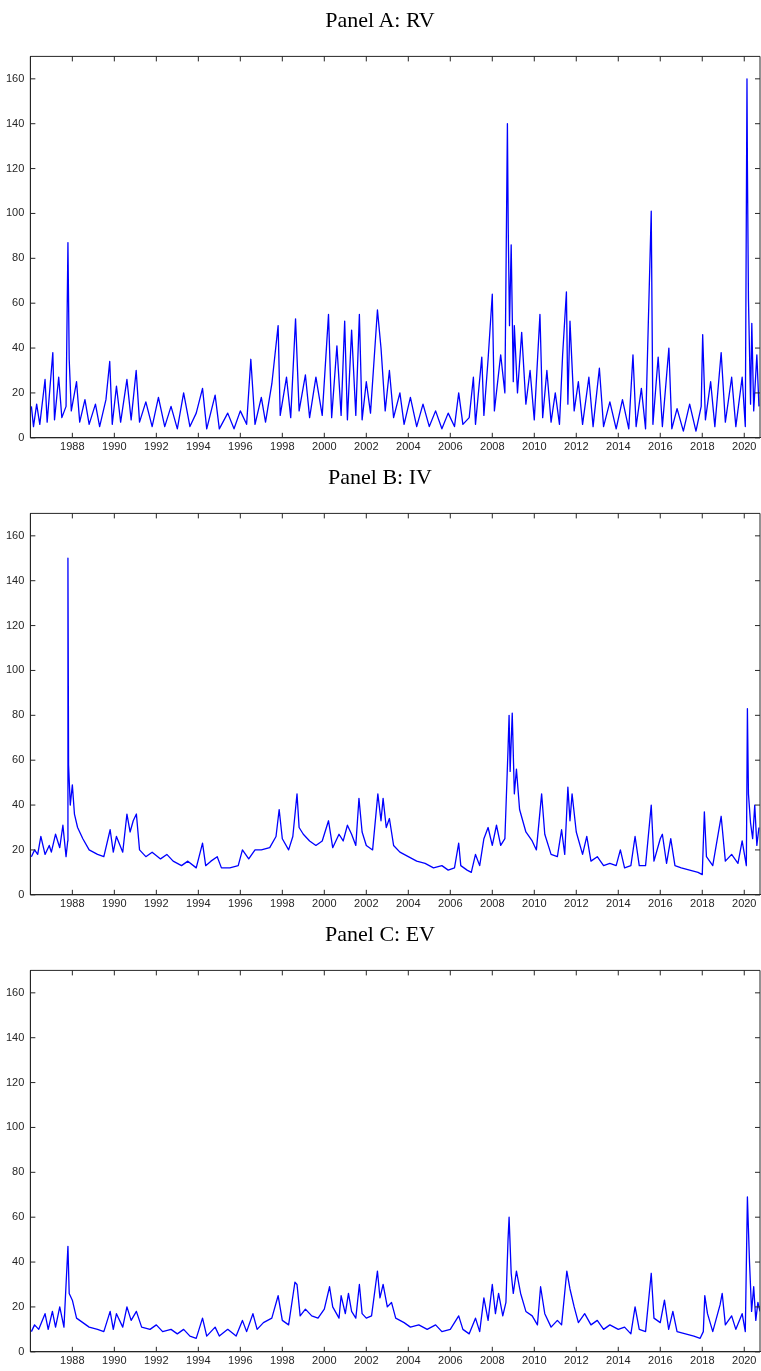 This screenshot has width=761, height=1371. What do you see at coordinates (380, 476) in the screenshot?
I see `chart-title: Panel B: IV` at bounding box center [380, 476].